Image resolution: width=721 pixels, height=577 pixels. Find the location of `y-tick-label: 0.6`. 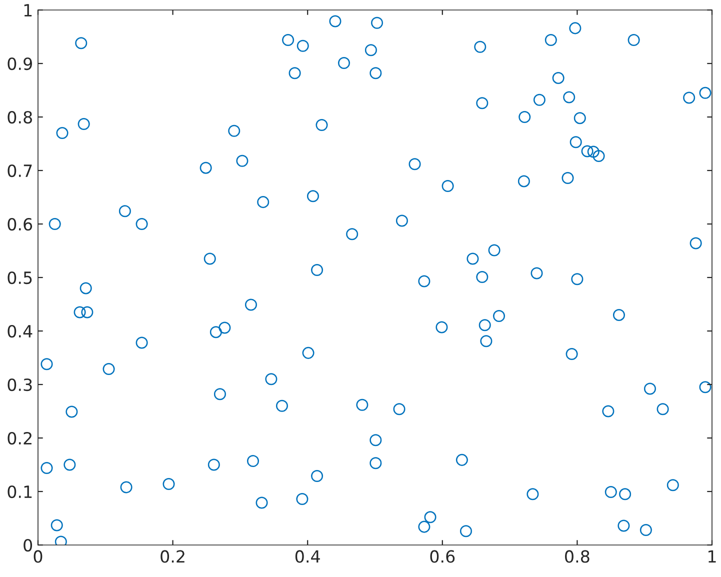

y-tick-label: 0.6 is located at coordinates (20, 224).